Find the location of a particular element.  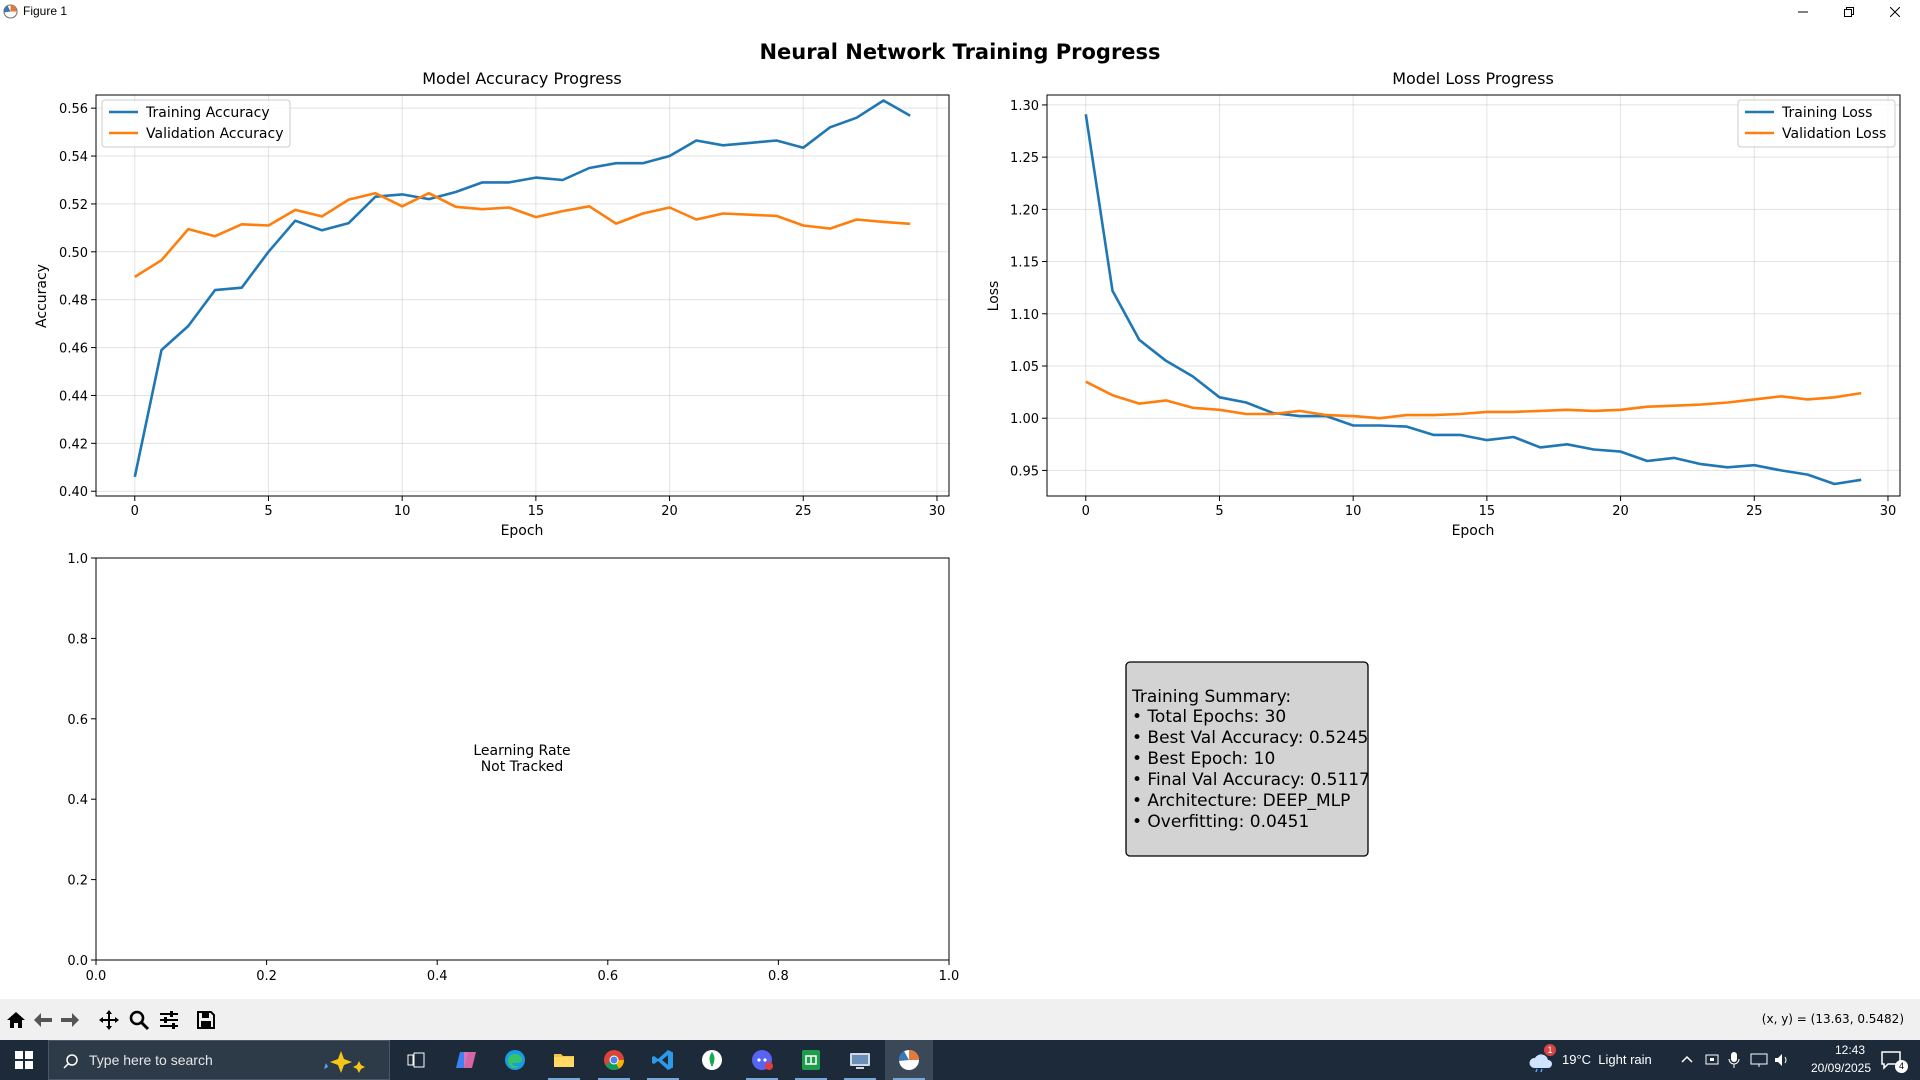

back-arrow-icon is located at coordinates (43, 1020).